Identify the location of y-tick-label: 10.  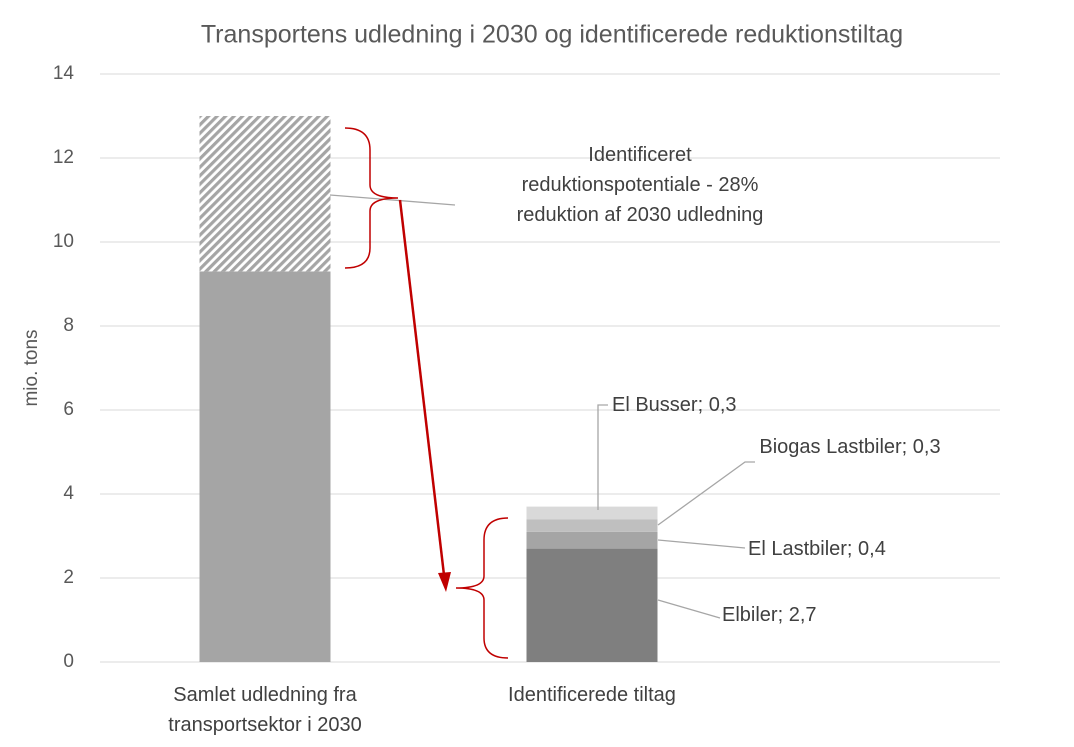
(63, 241).